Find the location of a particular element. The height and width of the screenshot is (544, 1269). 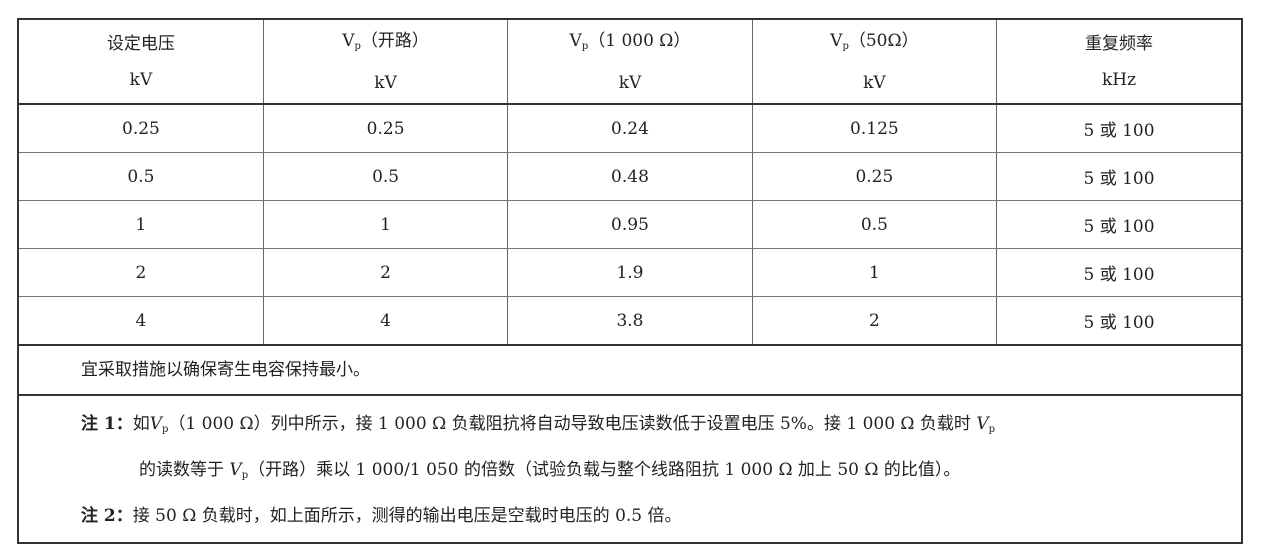

table-cell: 0.95 is located at coordinates (630, 224).